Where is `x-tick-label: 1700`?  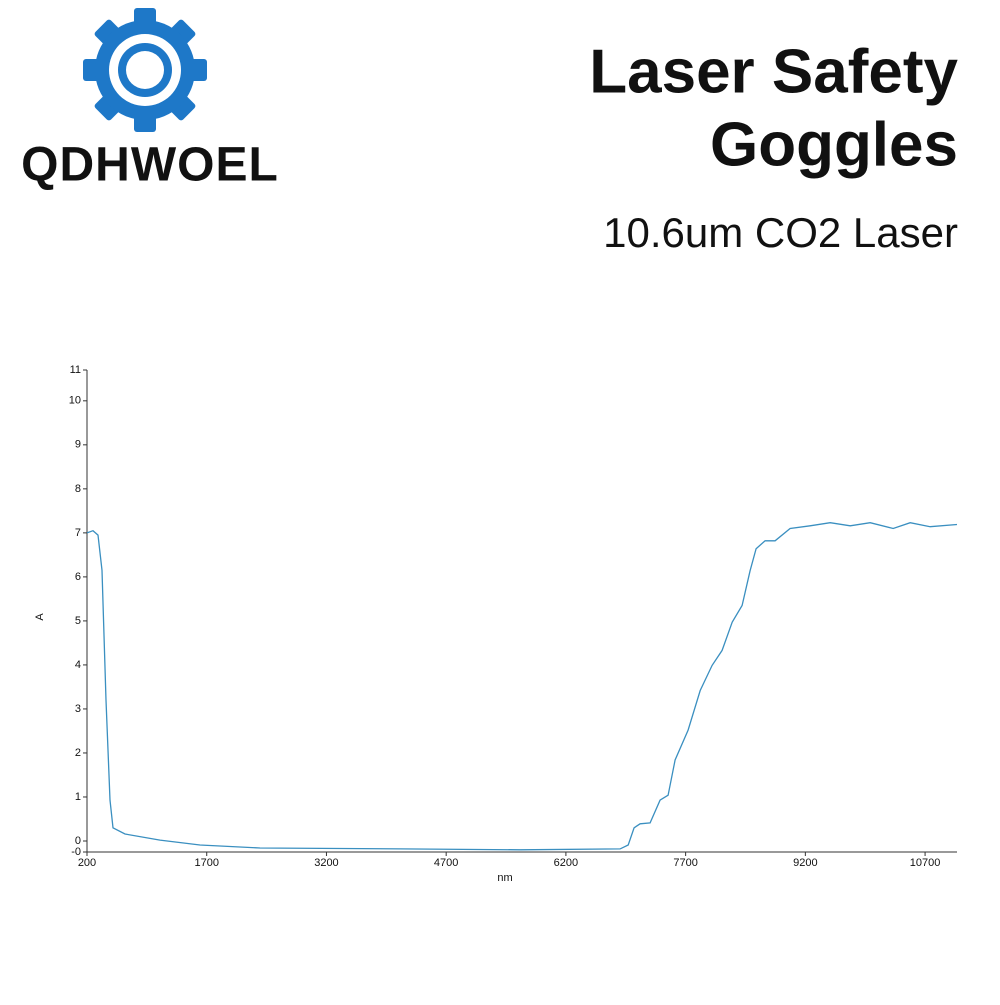 x-tick-label: 1700 is located at coordinates (206, 863).